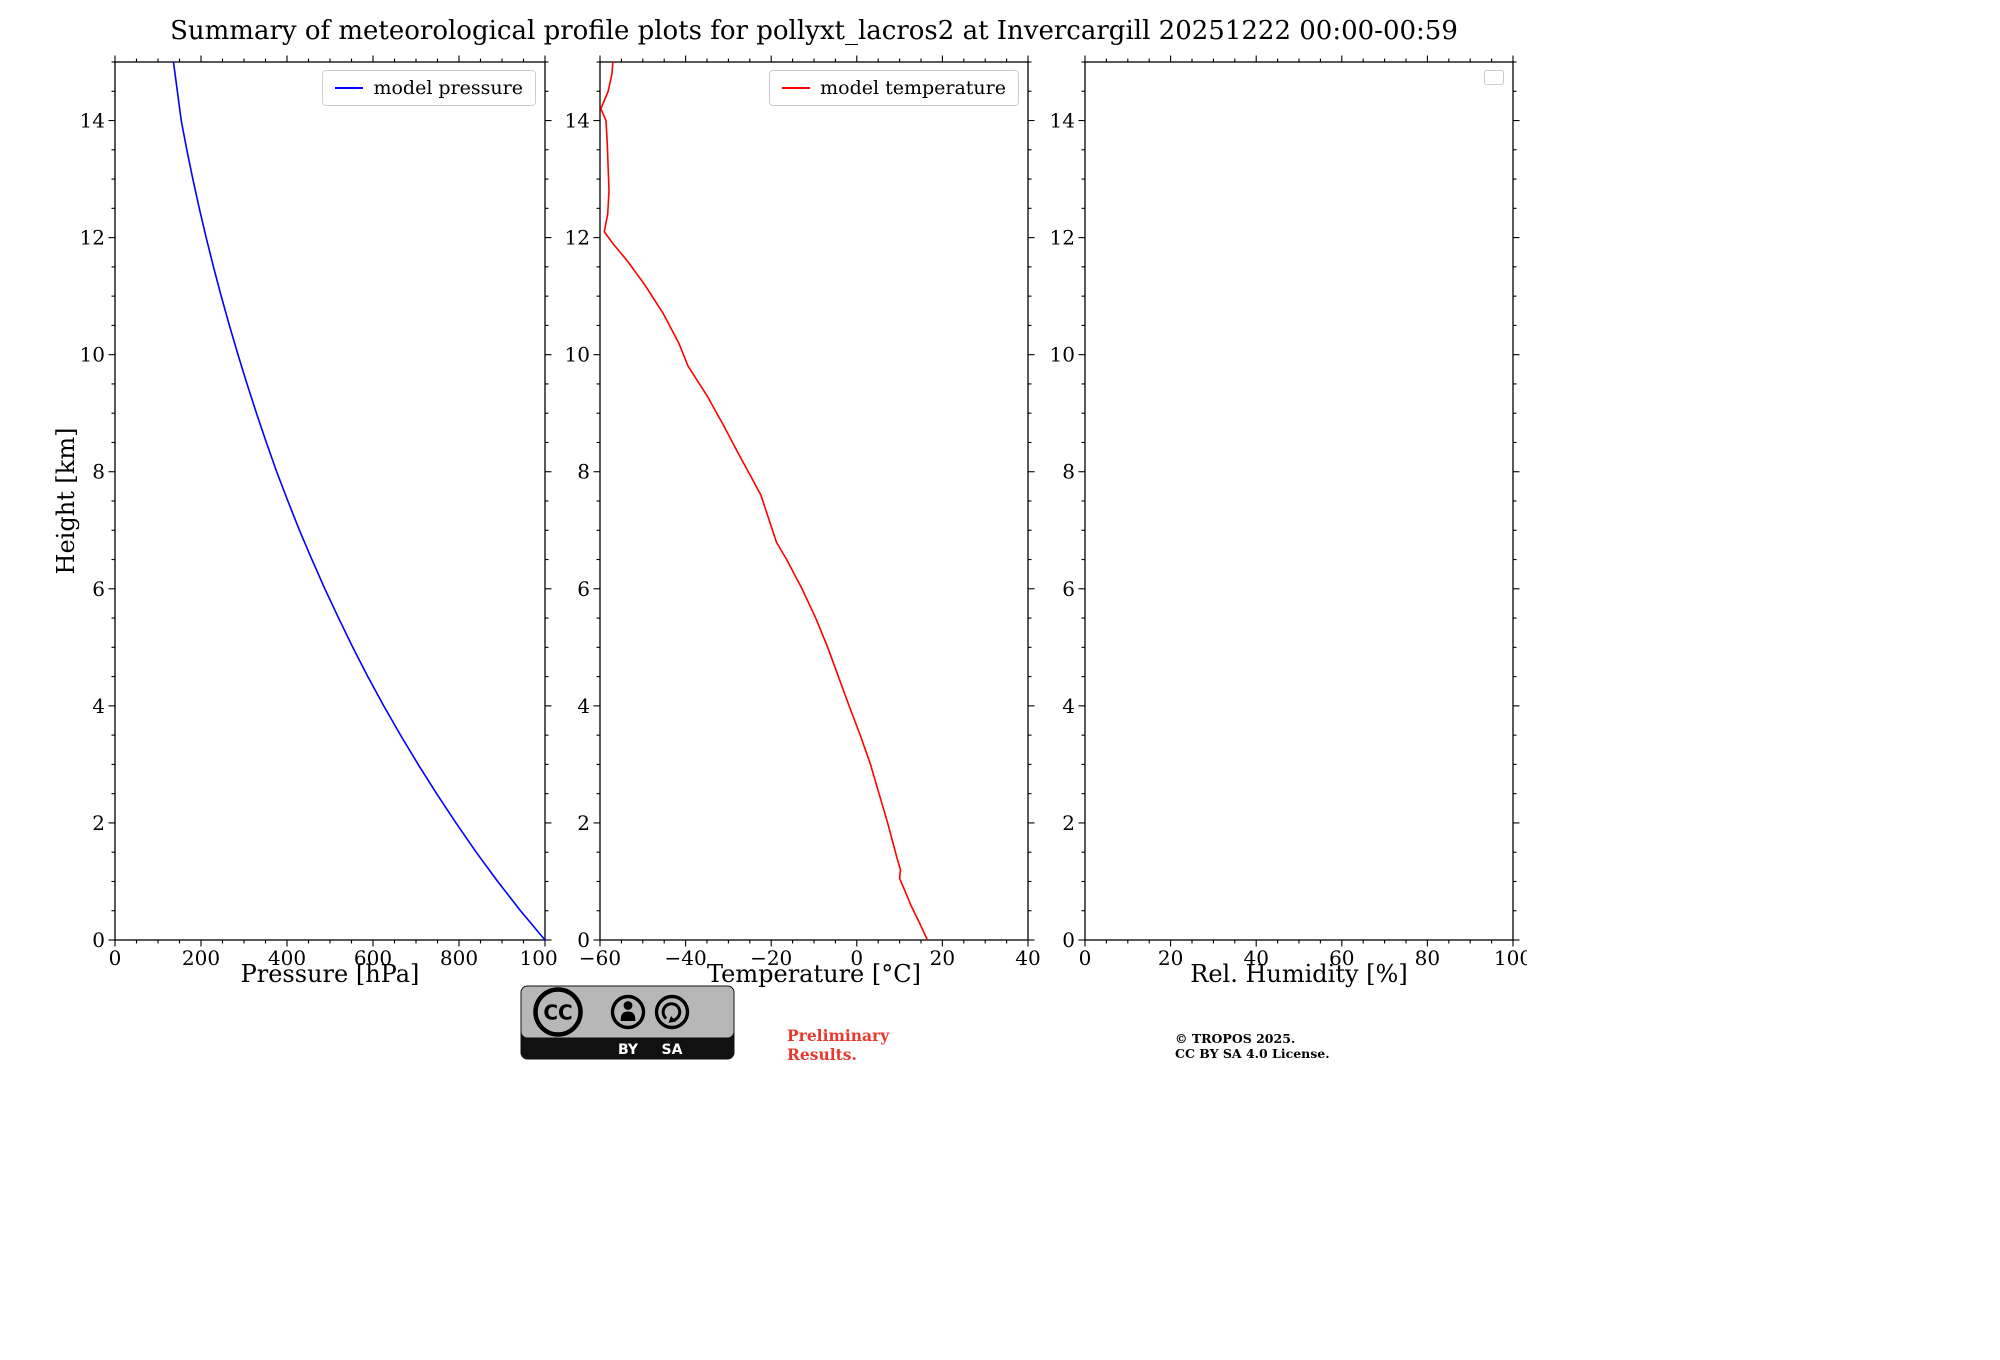 The width and height of the screenshot is (2000, 1360). I want to click on preliminary-results-note: Preliminary Results., so click(838, 1045).